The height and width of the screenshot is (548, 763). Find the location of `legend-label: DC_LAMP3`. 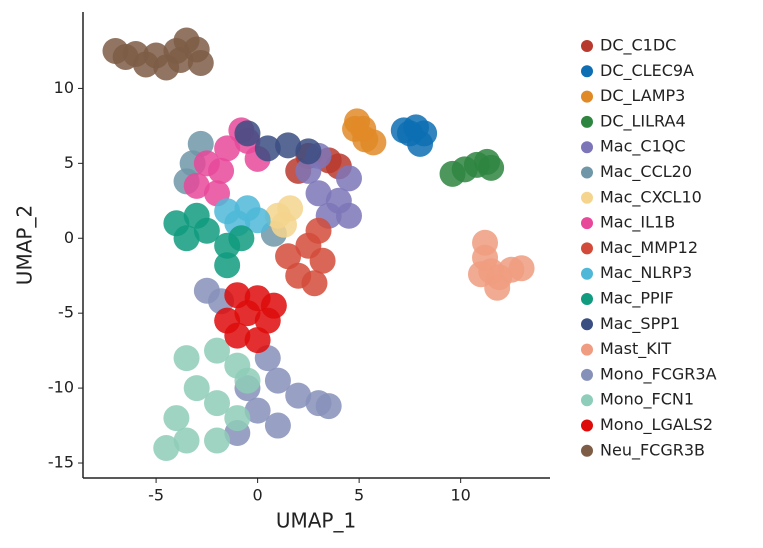

legend-label: DC_LAMP3 is located at coordinates (642, 96).